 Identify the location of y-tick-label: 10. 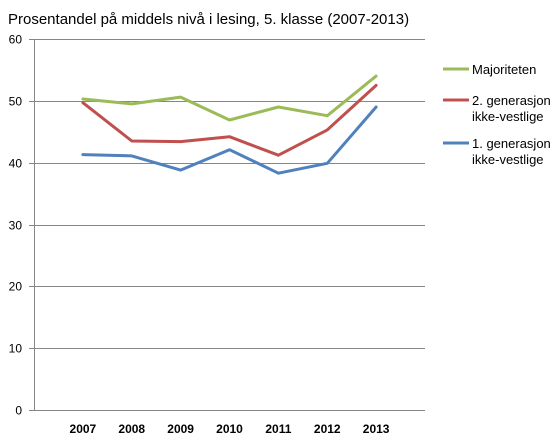
(16, 349).